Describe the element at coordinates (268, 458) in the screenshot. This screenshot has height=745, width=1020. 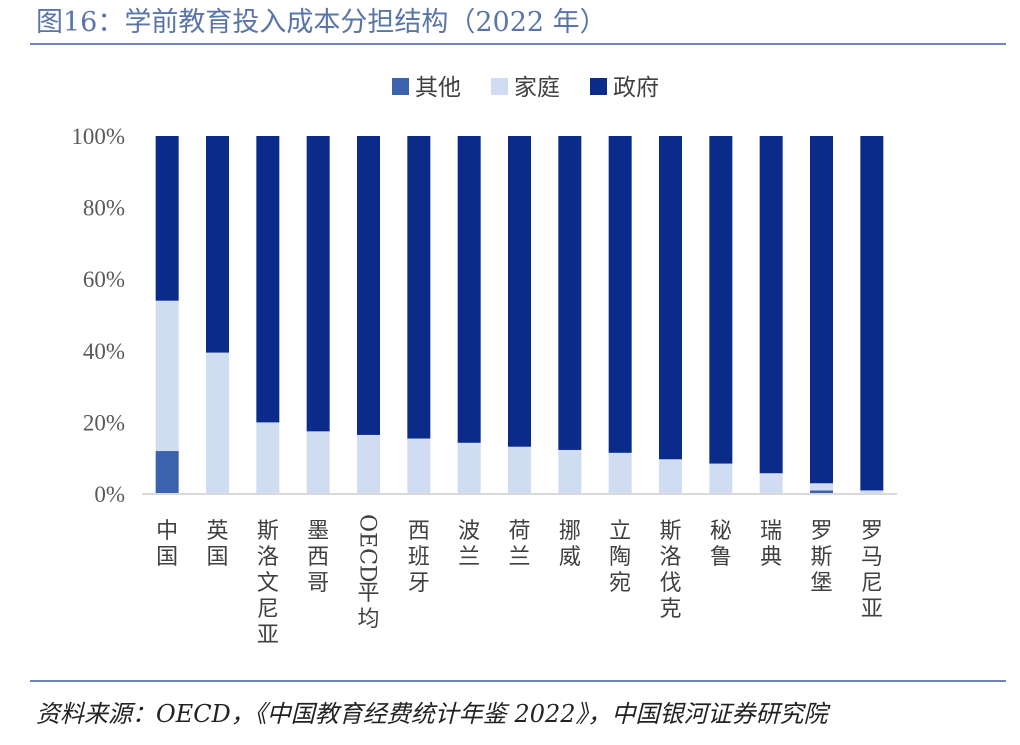
I see `bar-segment-家庭-斯洛文尼亚` at that location.